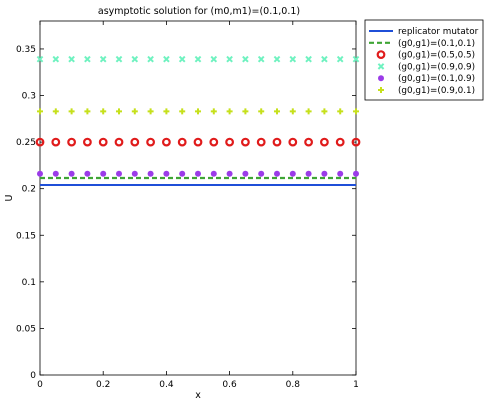 Image resolution: width=489 pixels, height=403 pixels. Describe the element at coordinates (26, 329) in the screenshot. I see `y-tick-label: 0.05` at that location.